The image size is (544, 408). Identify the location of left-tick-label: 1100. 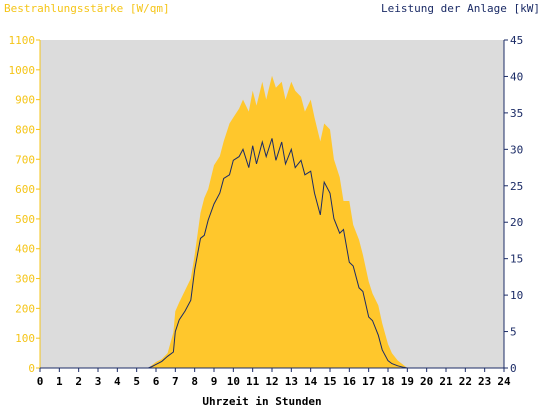
(22, 40).